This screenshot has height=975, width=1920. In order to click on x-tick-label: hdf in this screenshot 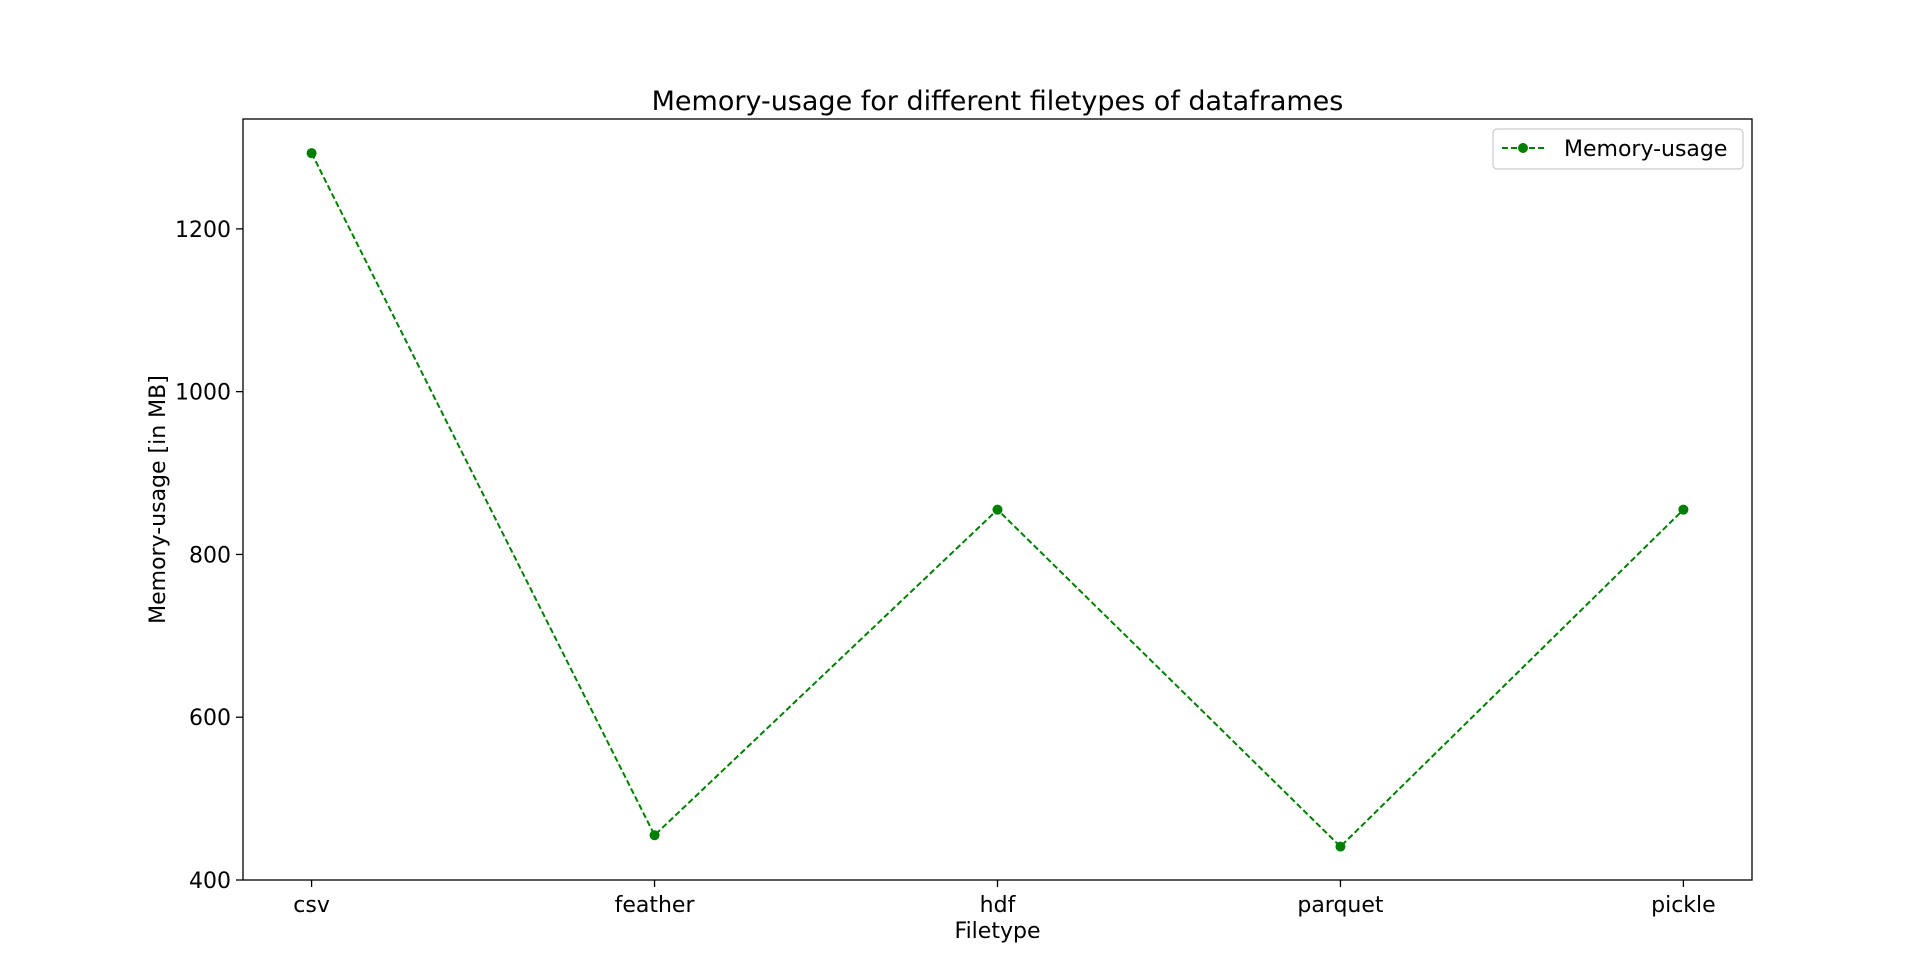, I will do `click(998, 905)`.